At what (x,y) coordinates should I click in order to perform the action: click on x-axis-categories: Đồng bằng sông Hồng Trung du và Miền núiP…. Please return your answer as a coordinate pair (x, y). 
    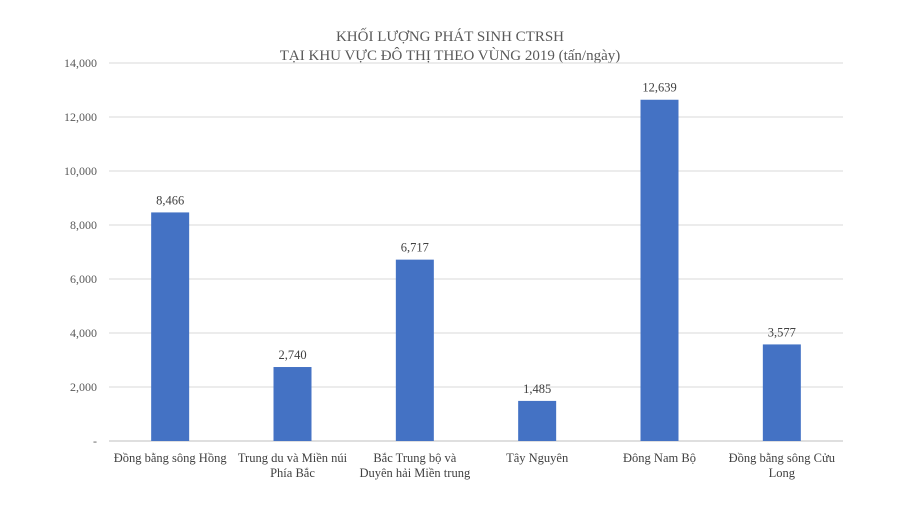
    Looking at the image, I should click on (475, 465).